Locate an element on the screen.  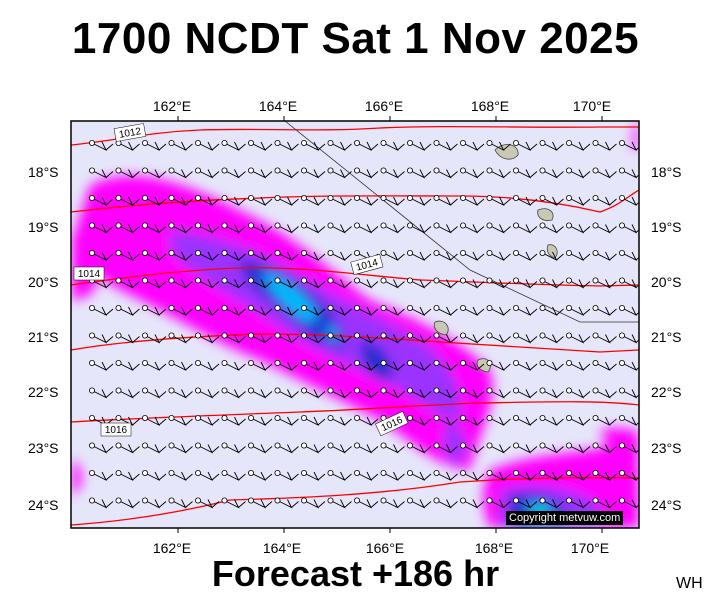
author-initials: WH is located at coordinates (689, 583).